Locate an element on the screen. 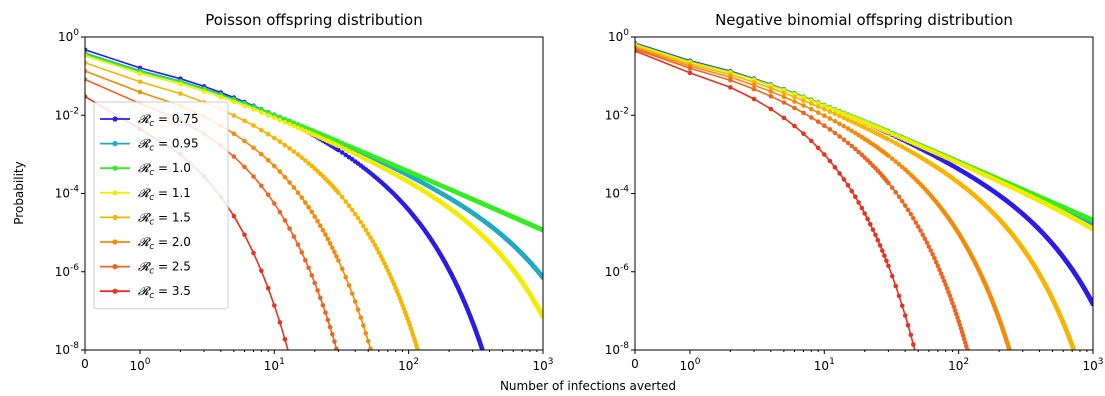 This screenshot has width=1105, height=396. legend-label: 𝓡c = 1.1 is located at coordinates (164, 194).